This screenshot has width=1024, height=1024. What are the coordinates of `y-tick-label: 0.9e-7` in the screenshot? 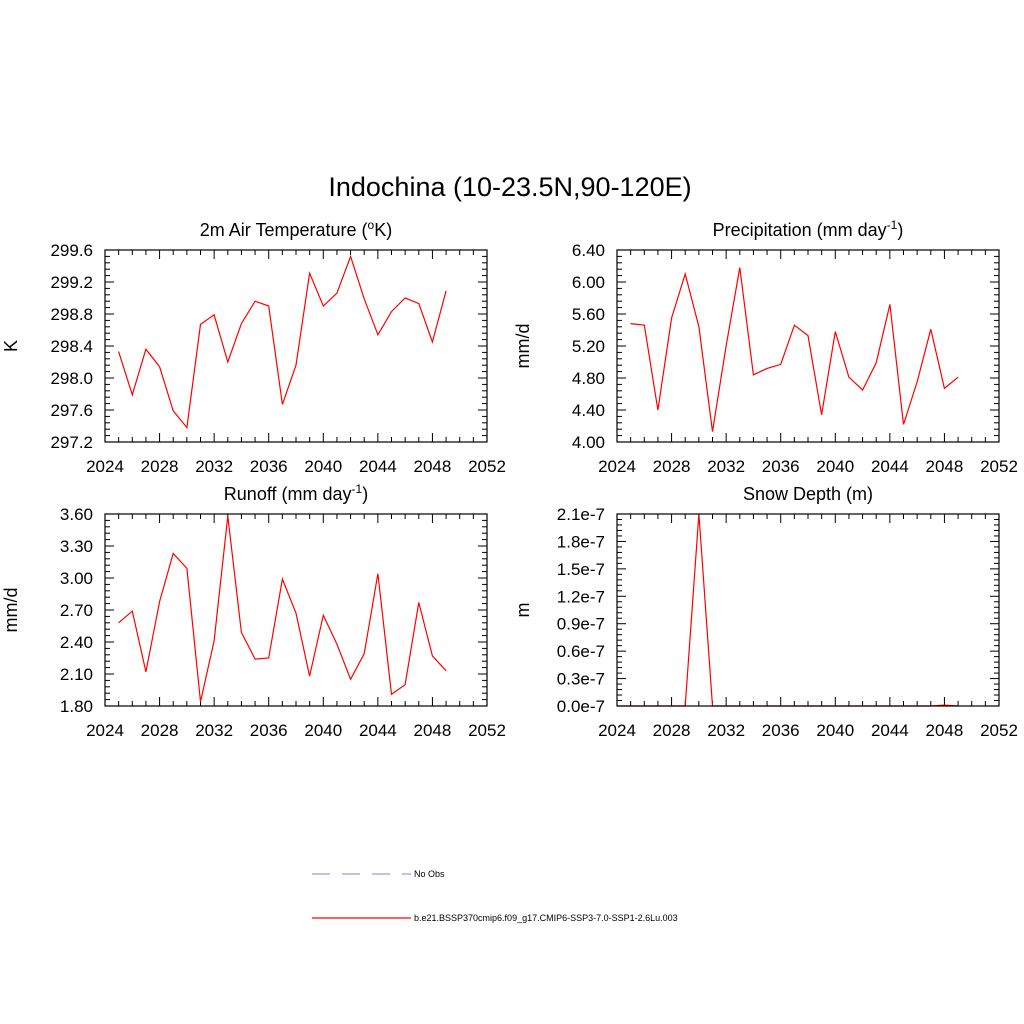 It's located at (581, 624).